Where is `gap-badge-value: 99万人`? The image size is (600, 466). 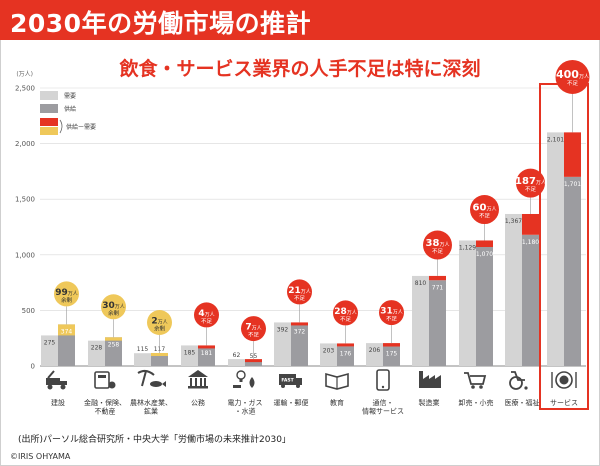
gap-badge-value: 99万人 is located at coordinates (66, 293).